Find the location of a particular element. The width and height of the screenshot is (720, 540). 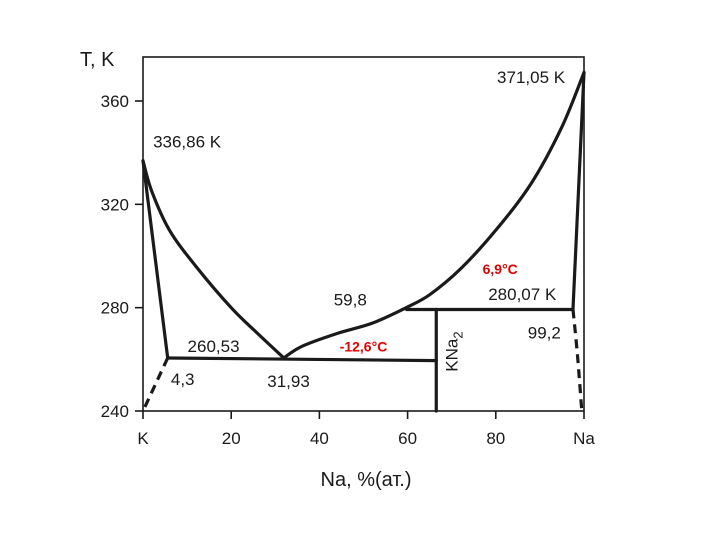

annotation-2: 6,9°C is located at coordinates (500, 269).